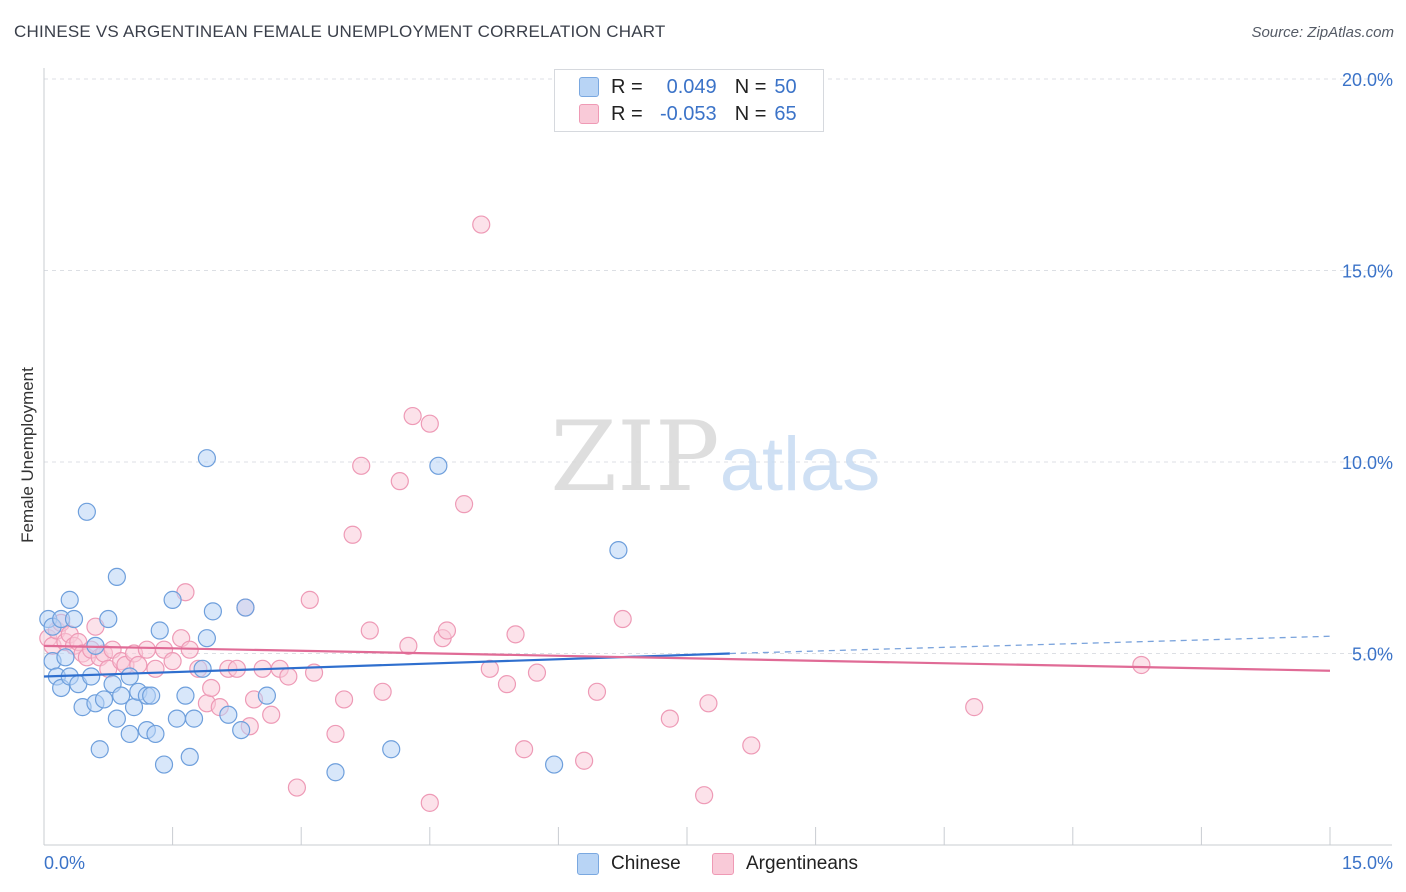 This screenshot has width=1406, height=892. What do you see at coordinates (589, 87) in the screenshot?
I see `chinese-swatch` at bounding box center [589, 87].